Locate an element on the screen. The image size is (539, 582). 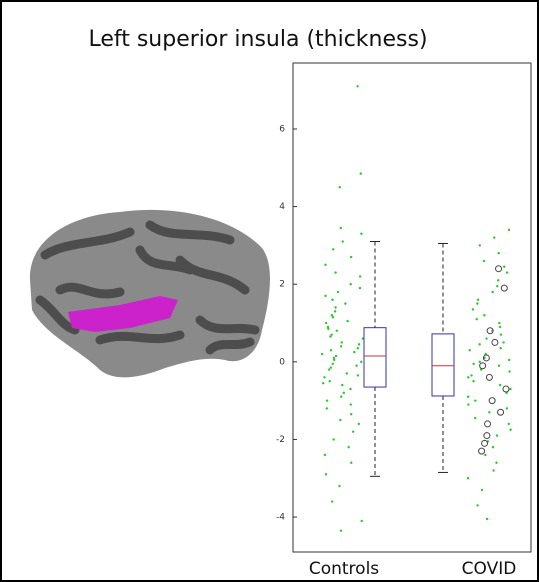
box is located at coordinates (375, 357).